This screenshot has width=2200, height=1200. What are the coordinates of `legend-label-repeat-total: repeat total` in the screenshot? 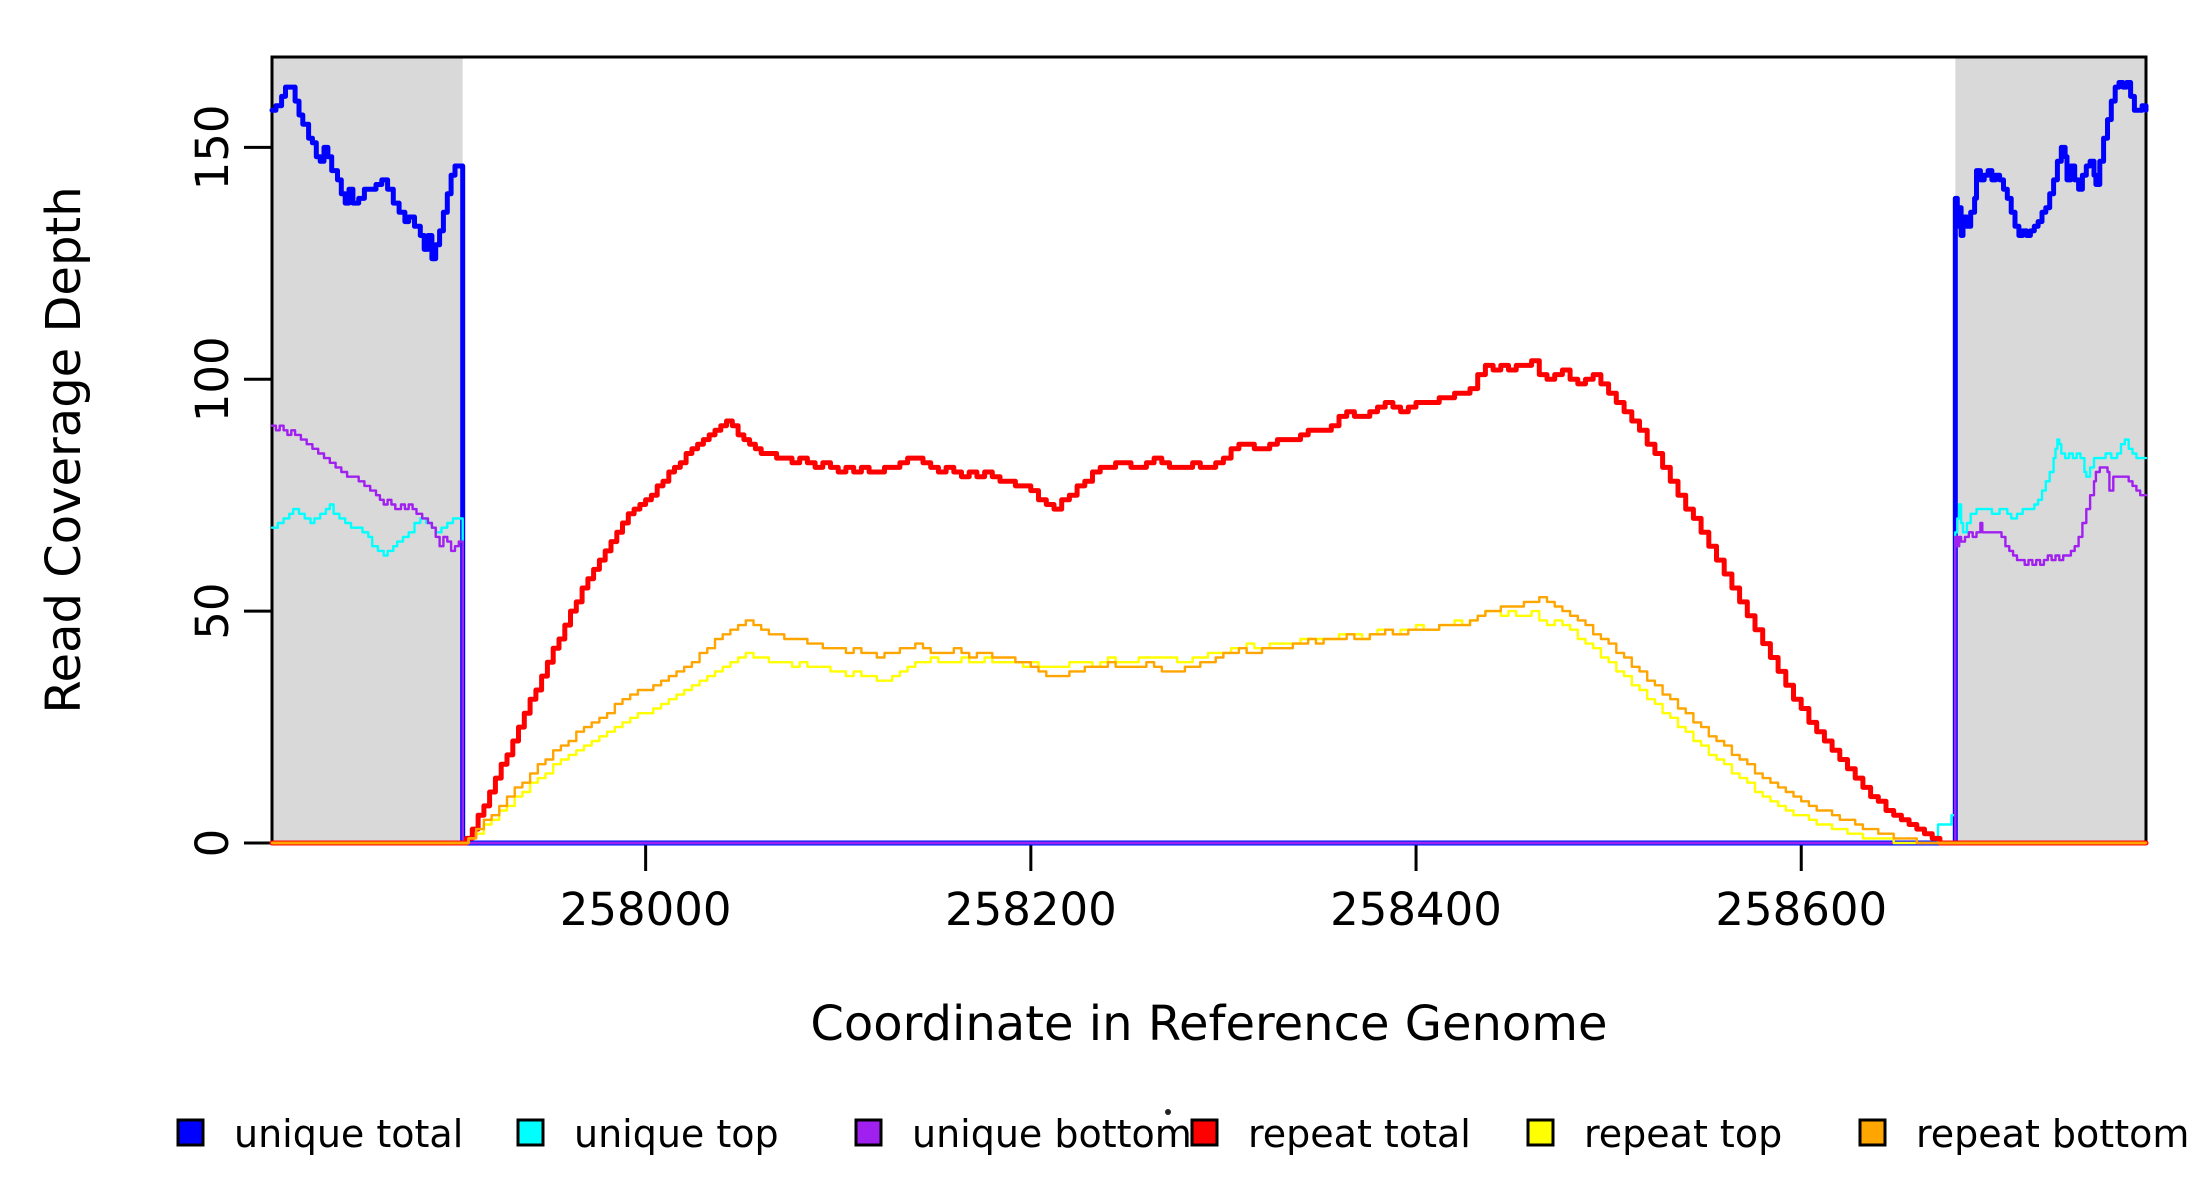 It's located at (1359, 1134).